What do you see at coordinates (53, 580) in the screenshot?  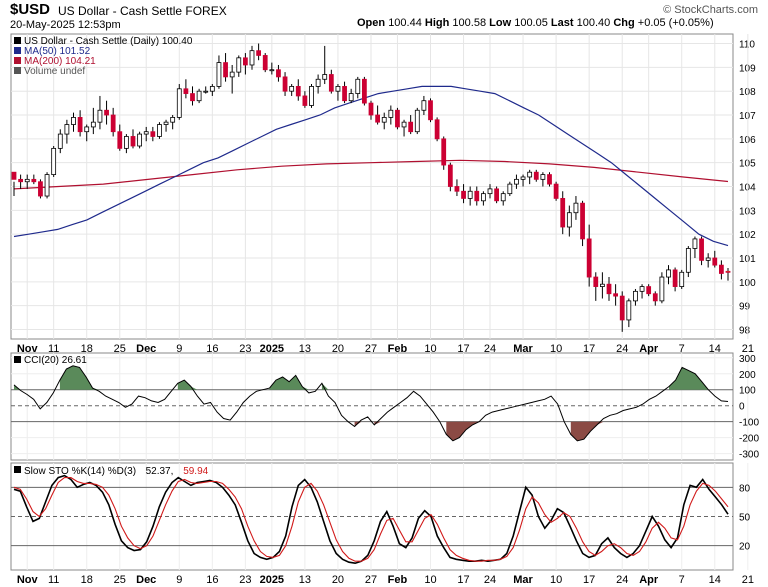 I see `sto-xtick: 11` at bounding box center [53, 580].